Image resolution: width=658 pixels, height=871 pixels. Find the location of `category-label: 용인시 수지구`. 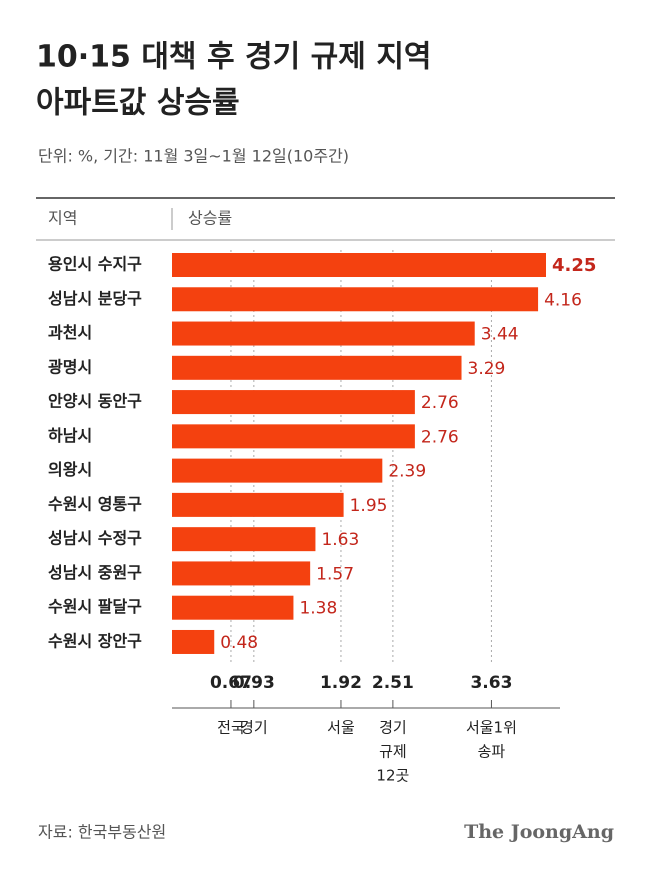

category-label: 용인시 수지구 is located at coordinates (95, 264).